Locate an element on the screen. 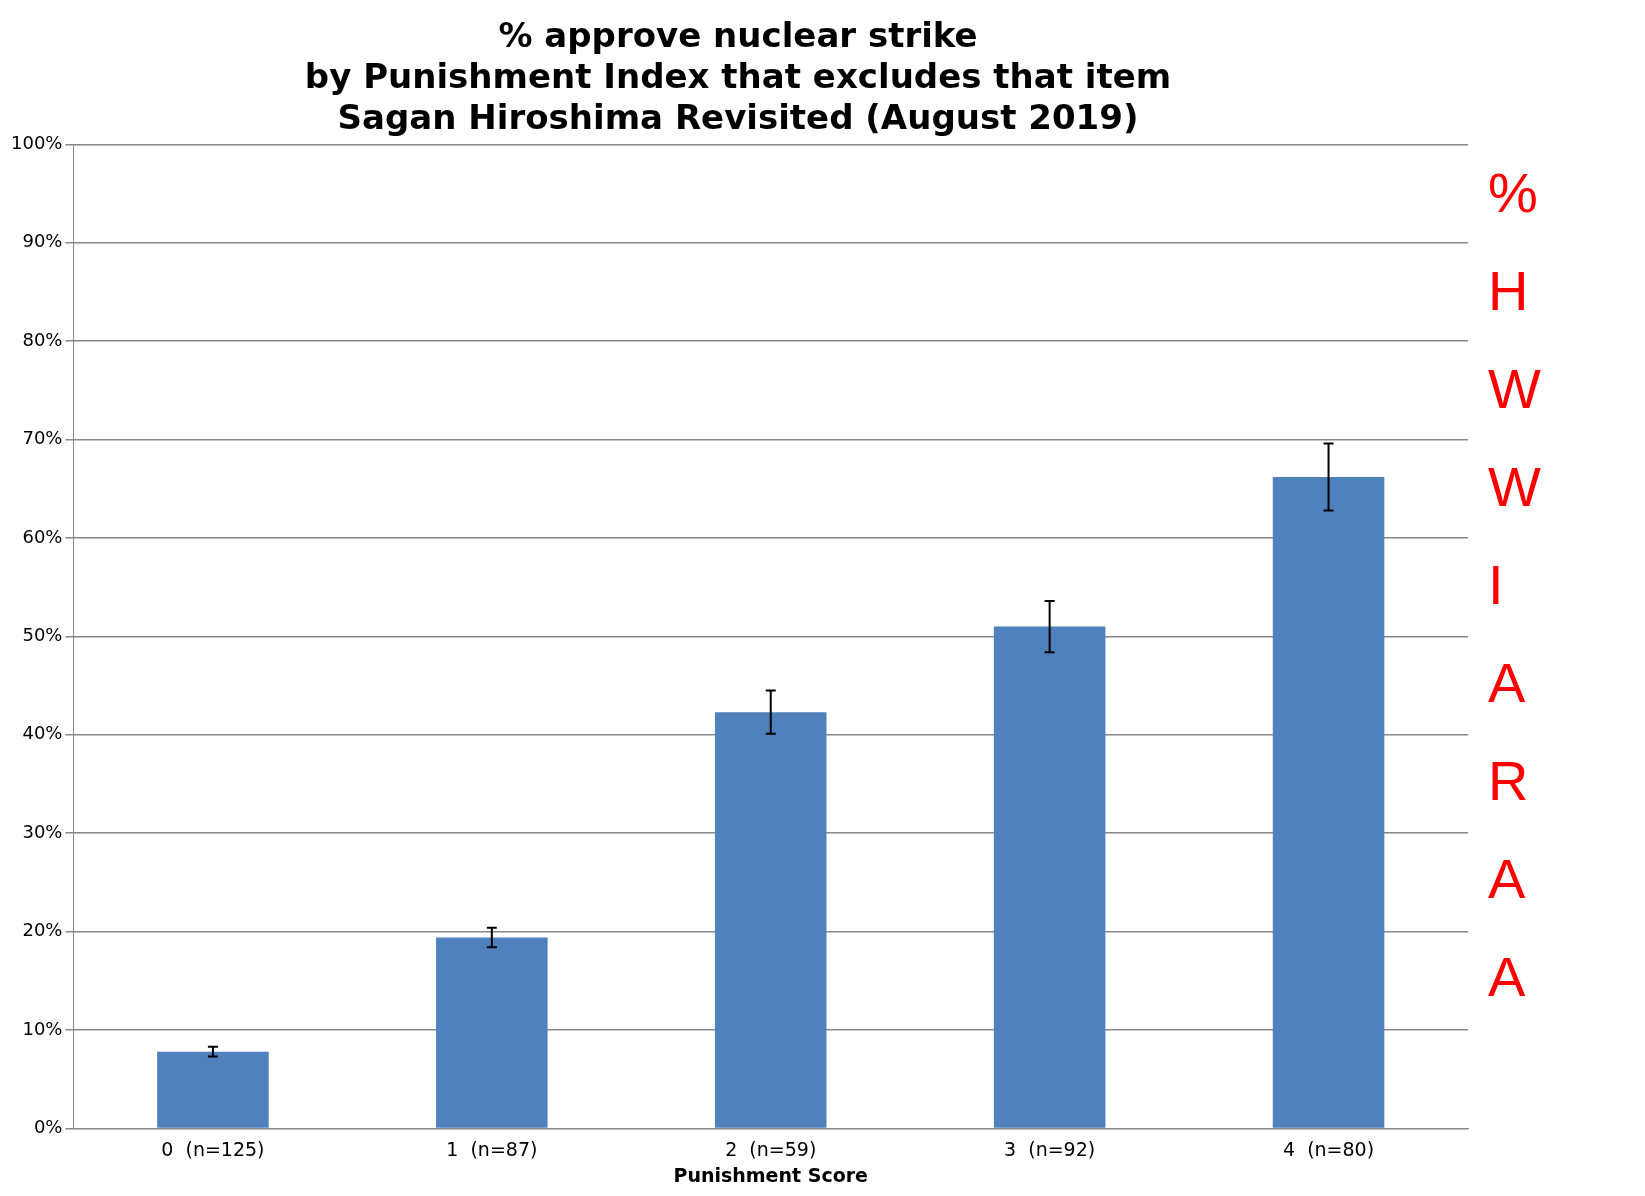 The width and height of the screenshot is (1645, 1196). y-tick-label: 80% is located at coordinates (42, 339).